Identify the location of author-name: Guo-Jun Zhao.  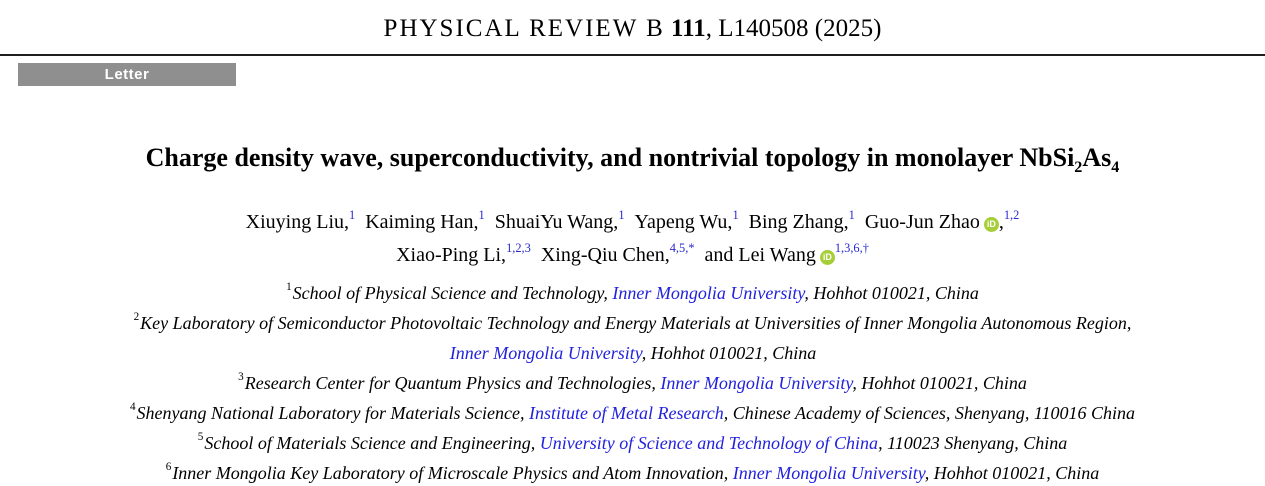
(922, 221).